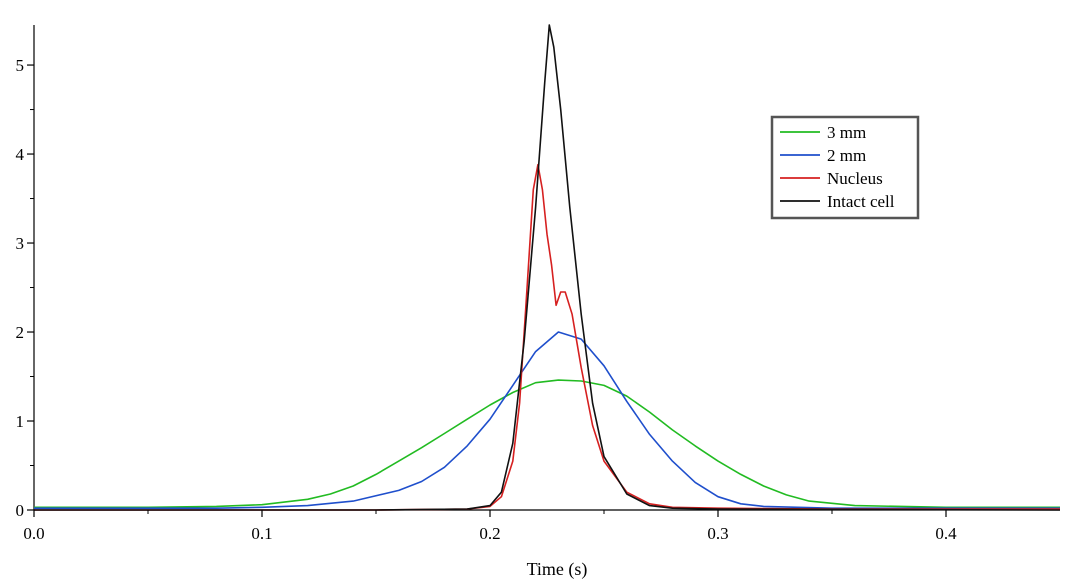  I want to click on y-tick-label: 1, so click(20, 421).